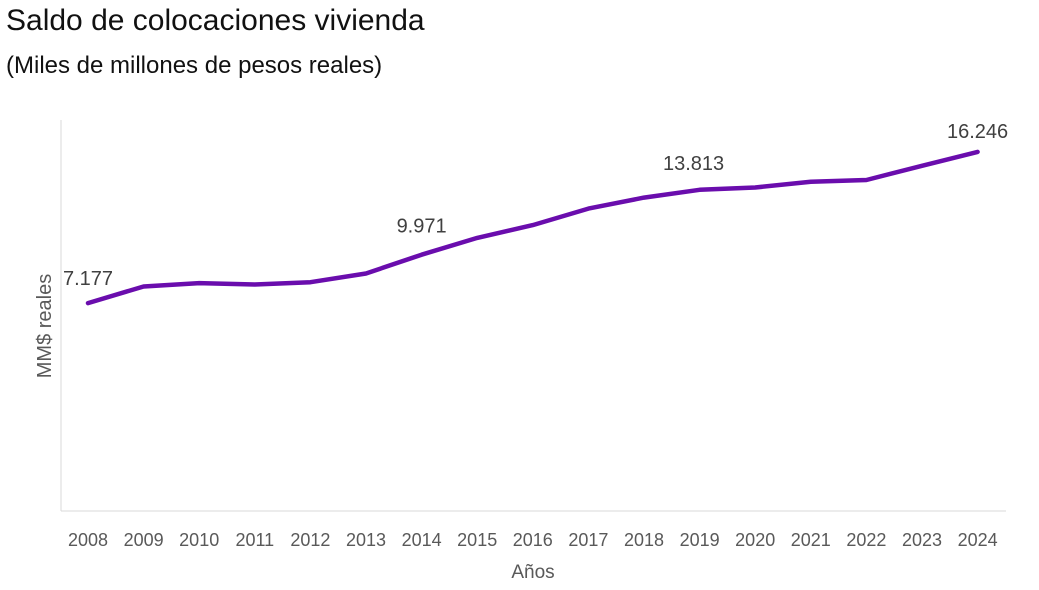 This screenshot has height=590, width=1039. Describe the element at coordinates (310, 540) in the screenshot. I see `x-tick-label: 2012` at that location.